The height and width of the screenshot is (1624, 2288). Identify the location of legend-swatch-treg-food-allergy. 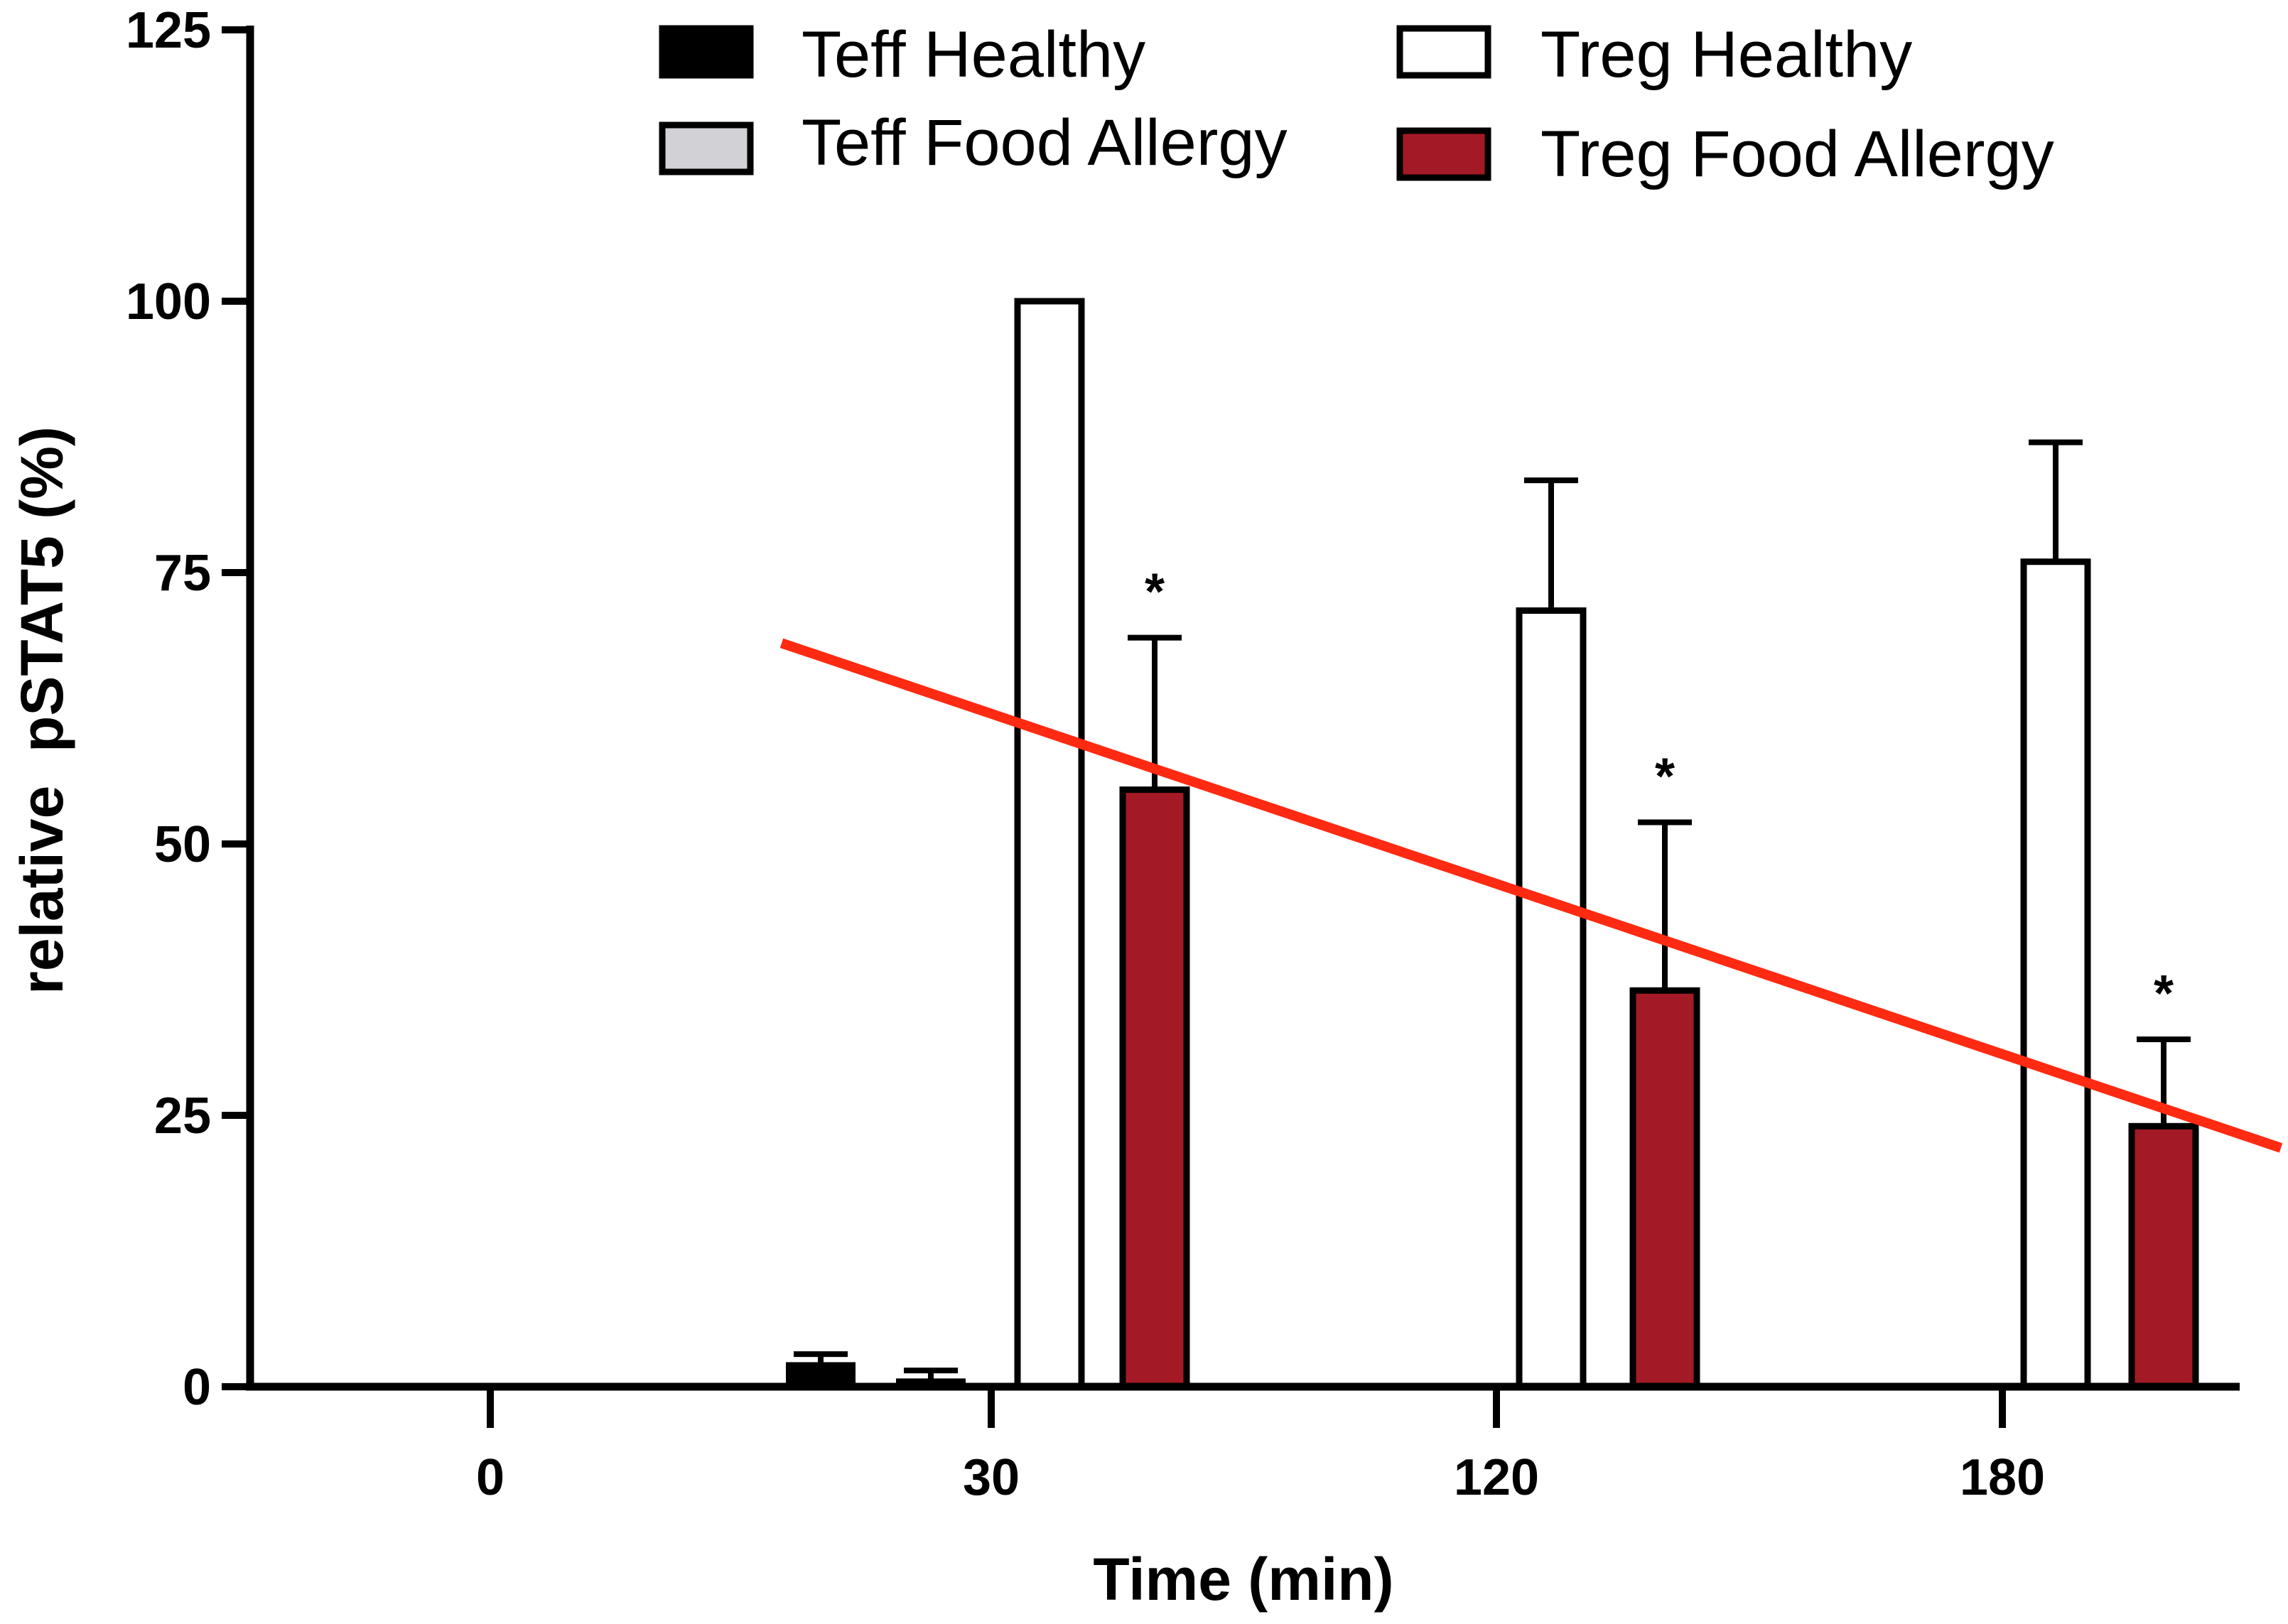
(1443, 154).